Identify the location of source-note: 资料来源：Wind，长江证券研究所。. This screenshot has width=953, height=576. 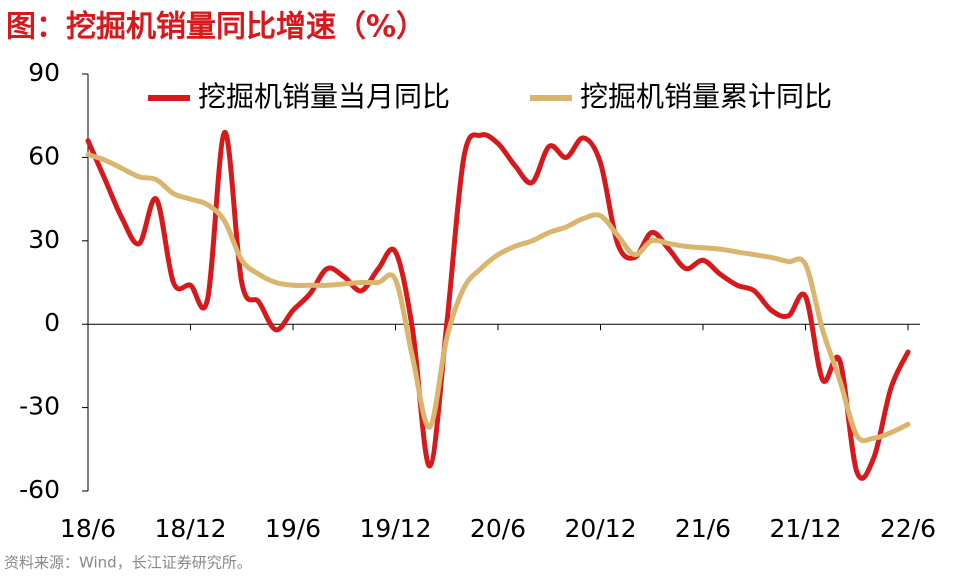
(128, 563).